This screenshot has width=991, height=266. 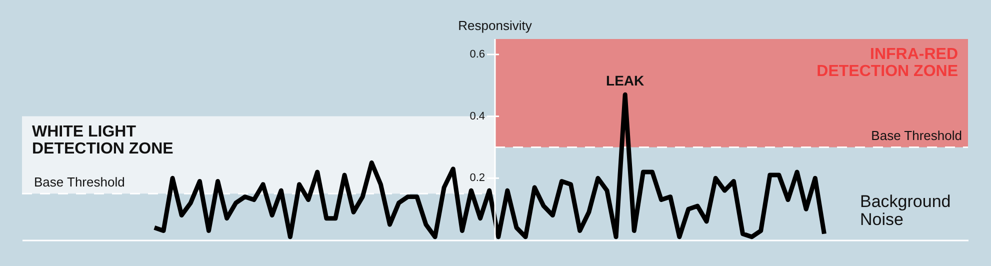 I want to click on y-tick-label: 0.4, so click(x=477, y=116).